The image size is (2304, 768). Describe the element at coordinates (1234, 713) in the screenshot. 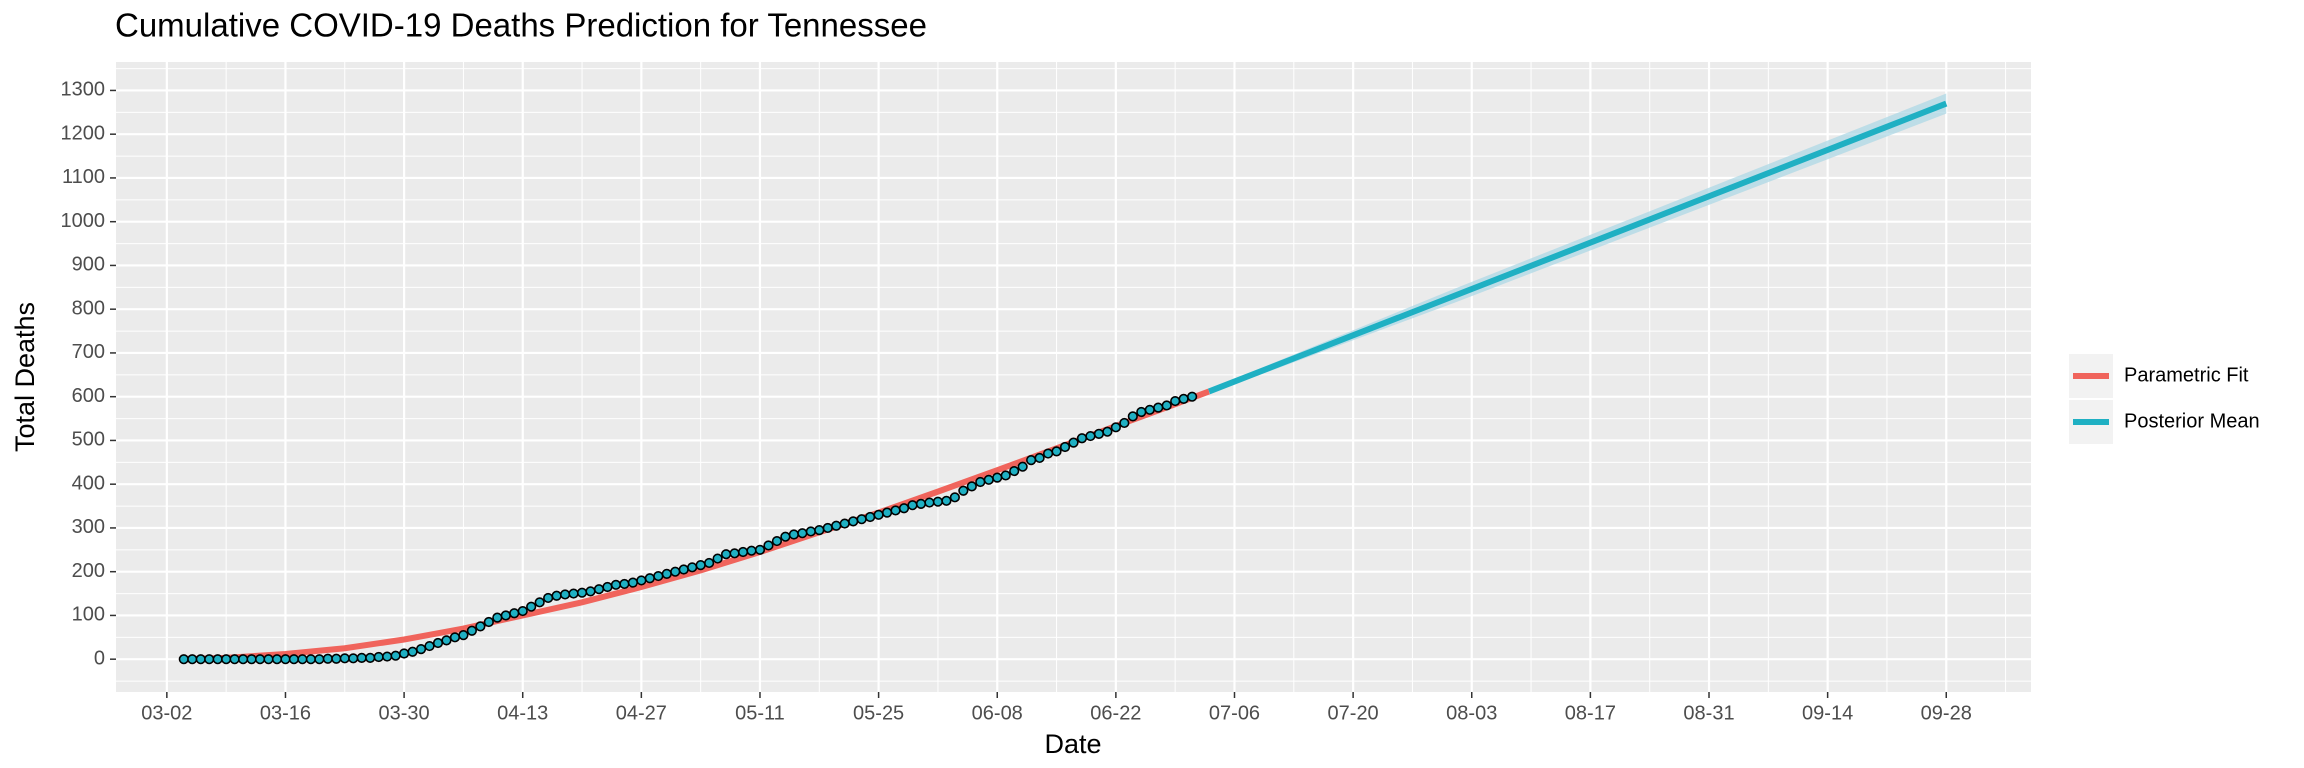

I see `x-tick-label: 07-06` at that location.